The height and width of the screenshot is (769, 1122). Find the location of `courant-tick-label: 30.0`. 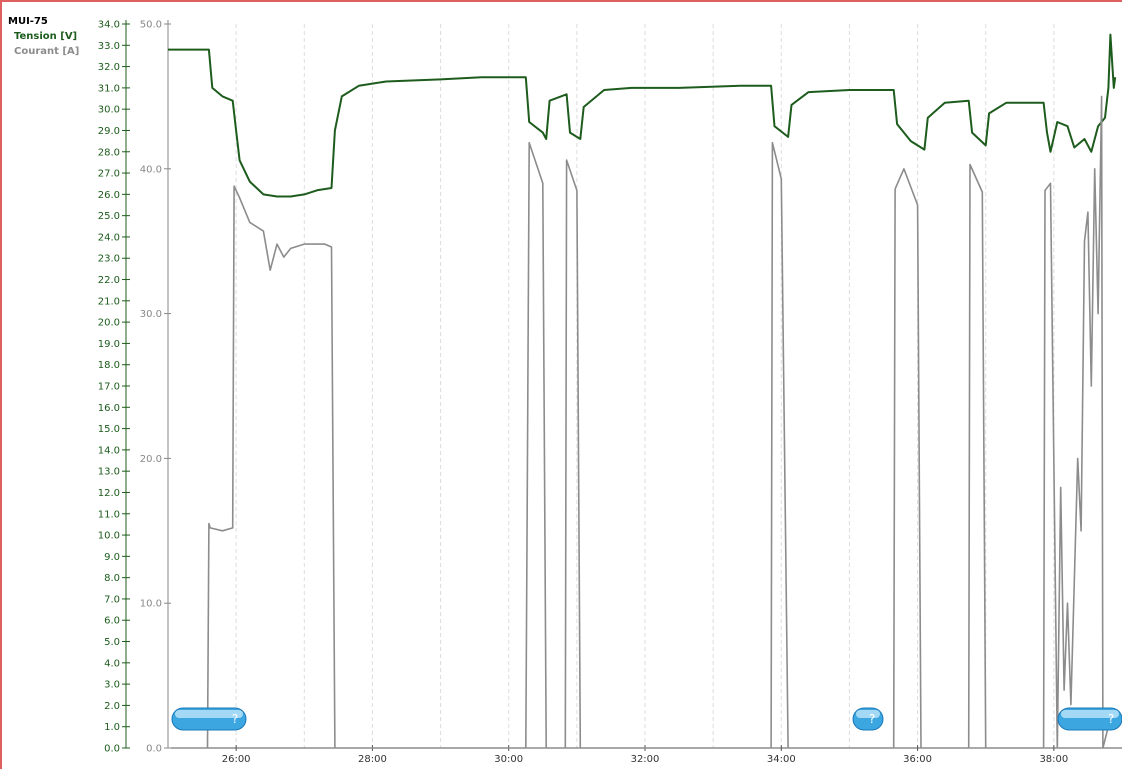

courant-tick-label: 30.0 is located at coordinates (151, 314).